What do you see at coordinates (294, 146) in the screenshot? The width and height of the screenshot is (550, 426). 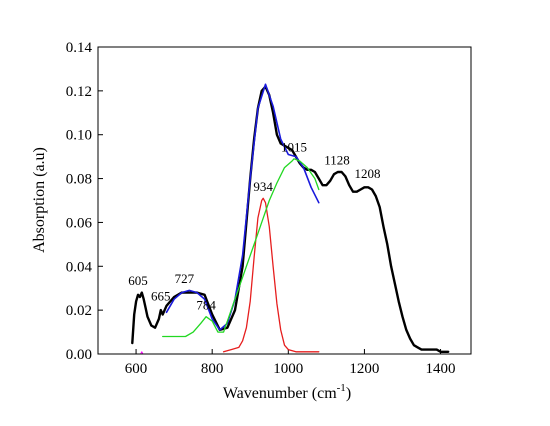 I see `peak-label-1015: 1015` at bounding box center [294, 146].